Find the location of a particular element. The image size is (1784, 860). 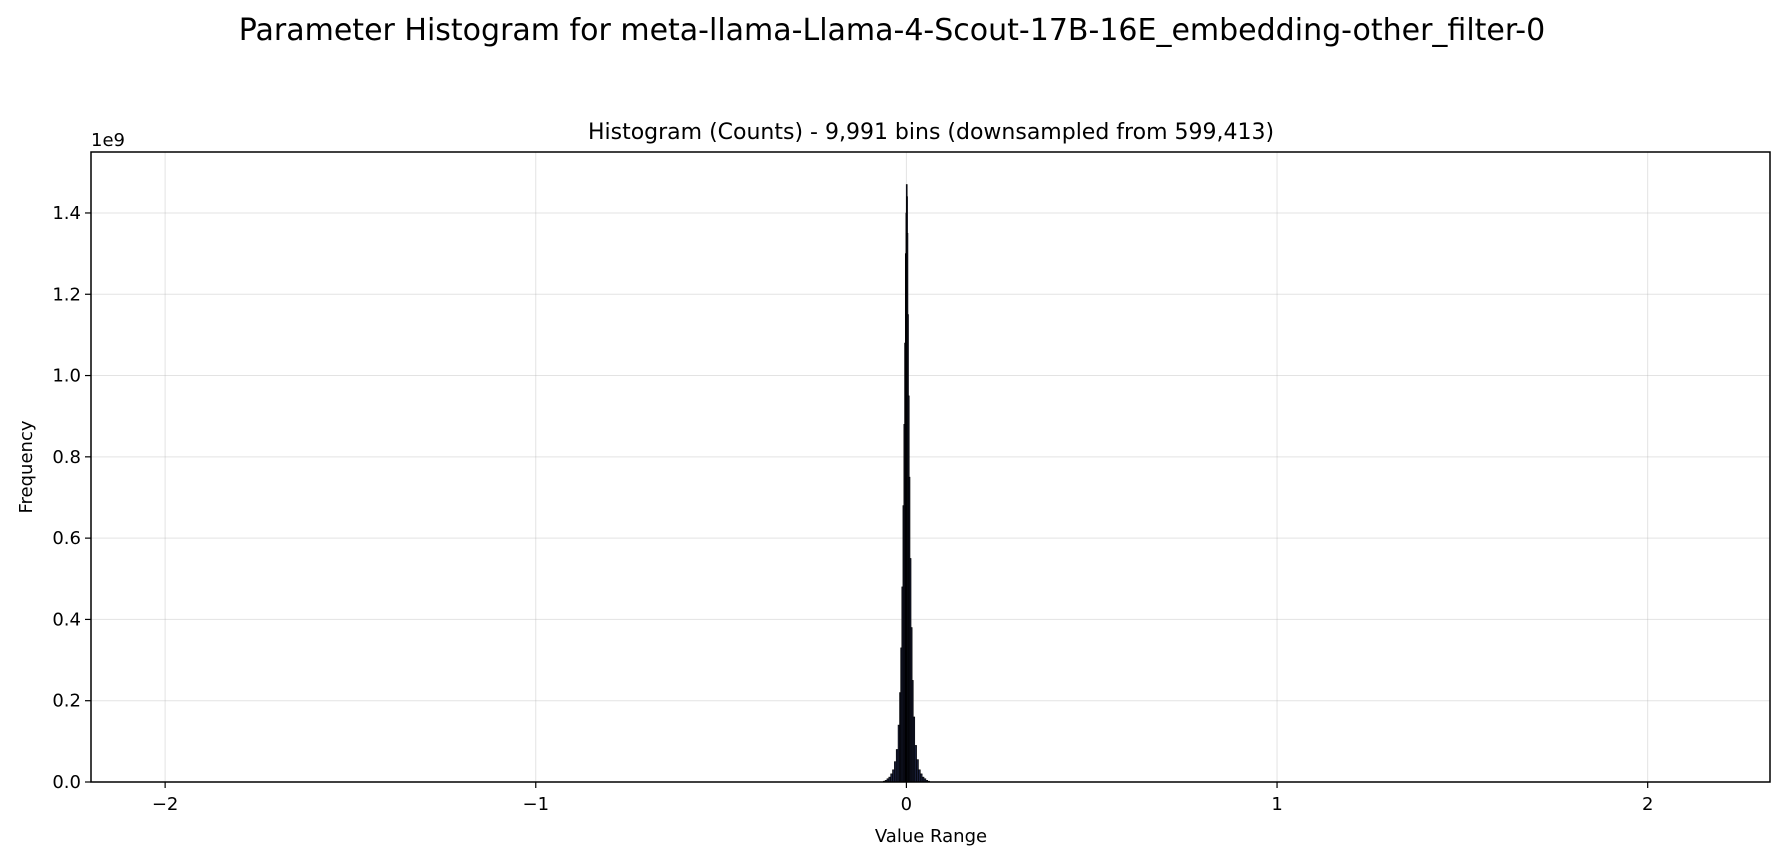

x-tick-label: 2 is located at coordinates (1647, 804).